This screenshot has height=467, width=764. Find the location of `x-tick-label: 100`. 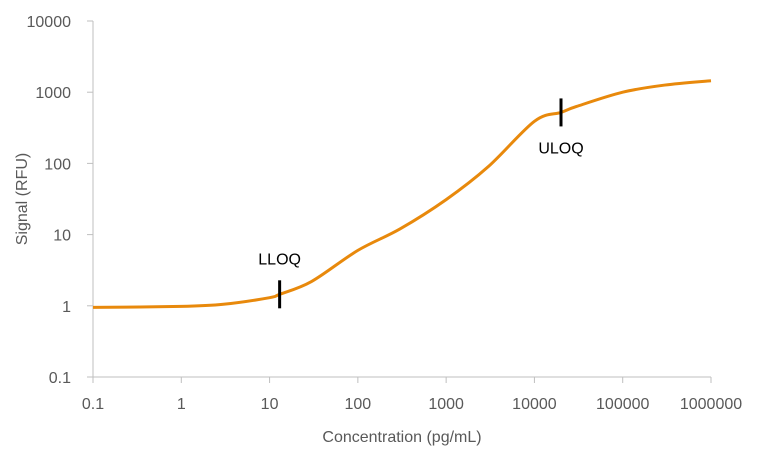

x-tick-label: 100 is located at coordinates (358, 404).